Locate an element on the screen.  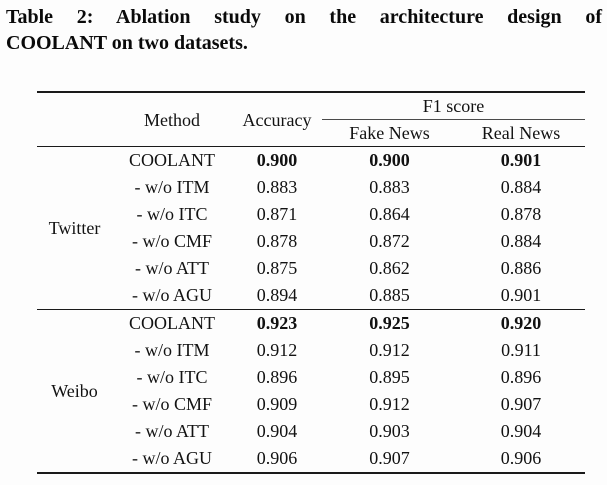
cell-real: 0.904 is located at coordinates (521, 431).